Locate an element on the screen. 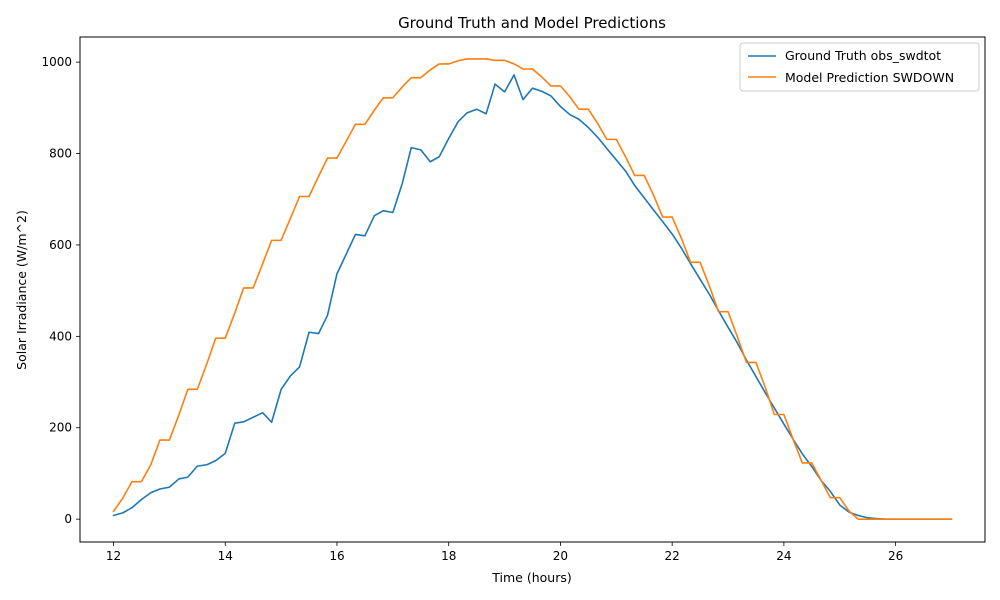 Image resolution: width=1000 pixels, height=600 pixels. legend-label-ground-truth: Ground Truth obs_swdtot is located at coordinates (863, 55).